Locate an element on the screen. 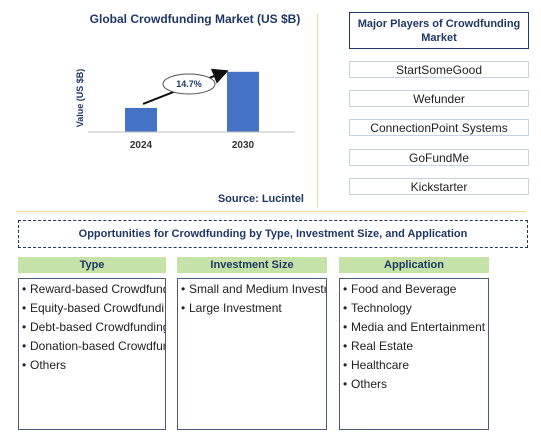 Image resolution: width=541 pixels, height=443 pixels. type-item: Debt-based Crowdfunding is located at coordinates (93, 327).